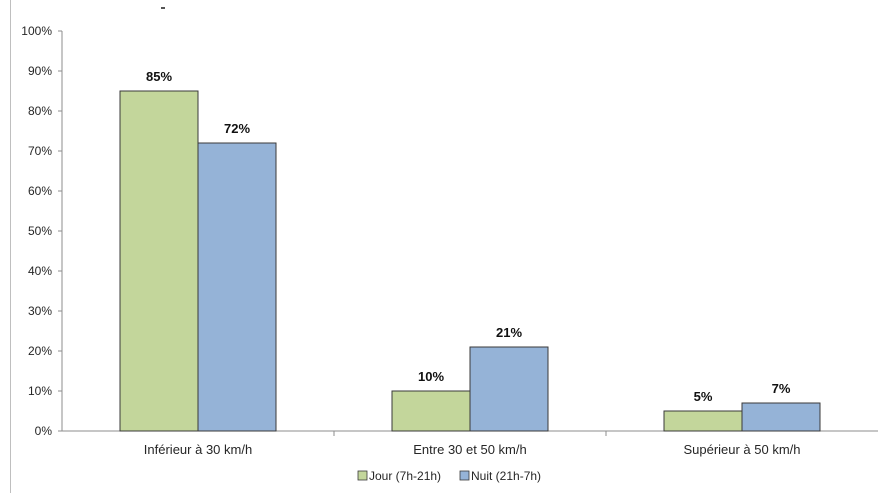  What do you see at coordinates (509, 332) in the screenshot?
I see `data-label: 21%` at bounding box center [509, 332].